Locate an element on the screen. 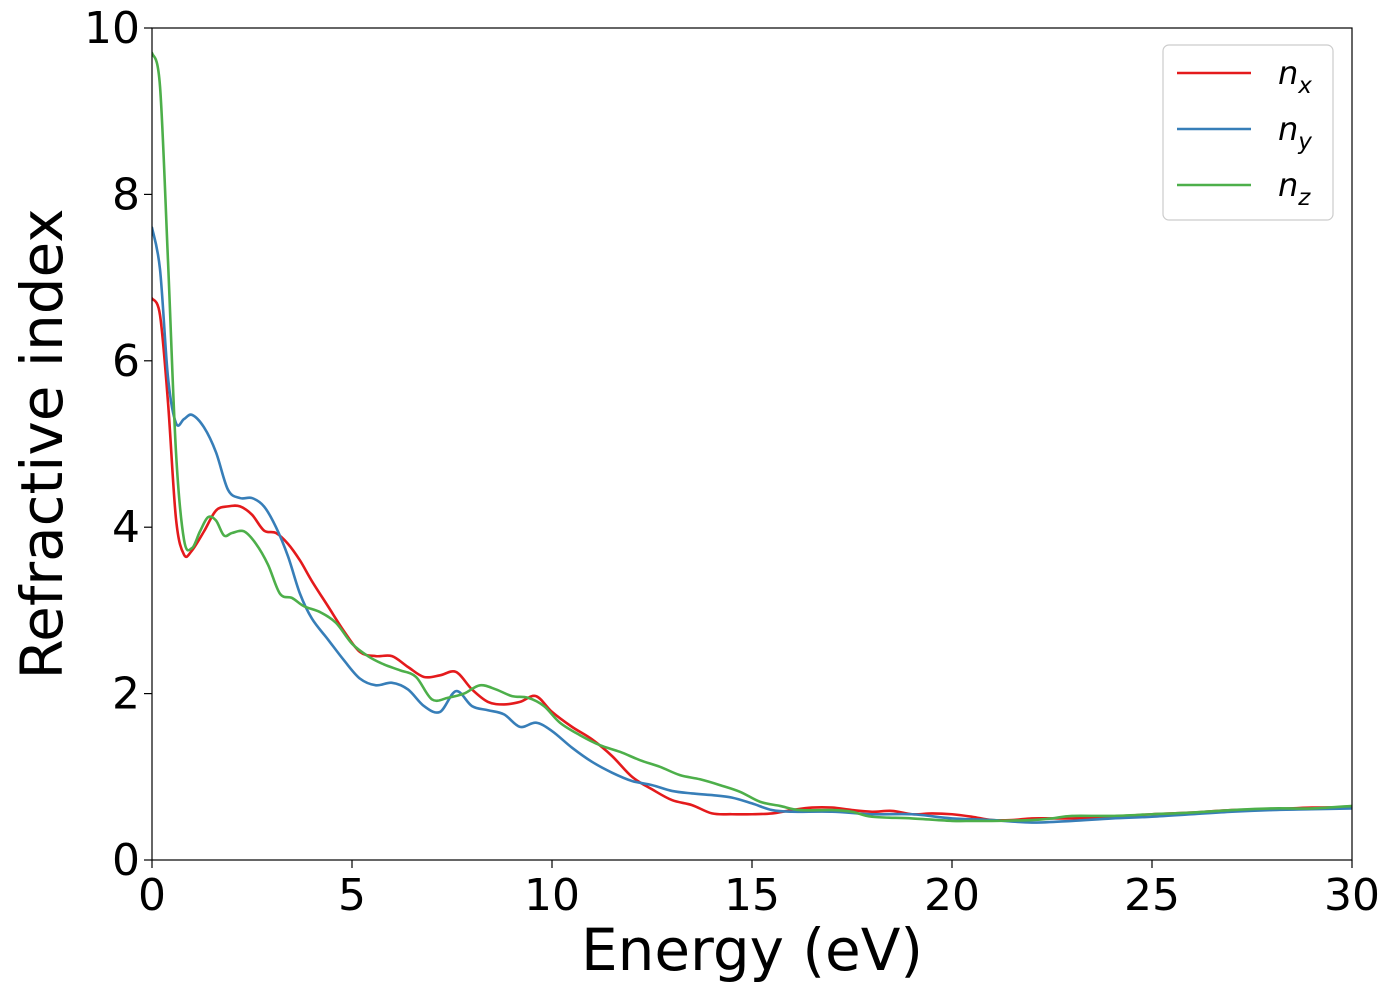 This screenshot has height=1000, width=1400. y-tick-label: 8 is located at coordinates (126, 194).